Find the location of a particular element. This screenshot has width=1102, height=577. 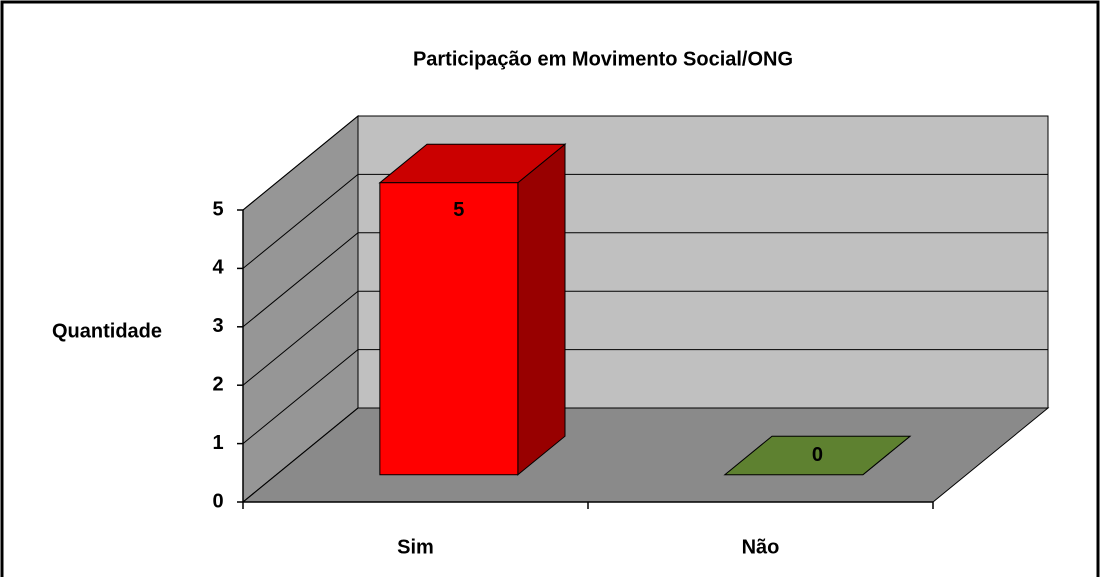

data-label: 0 is located at coordinates (817, 455).